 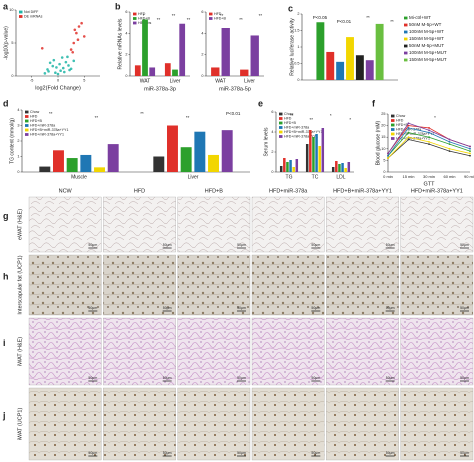 I want to click on legend-label: HFD, so click(x=142, y=14).